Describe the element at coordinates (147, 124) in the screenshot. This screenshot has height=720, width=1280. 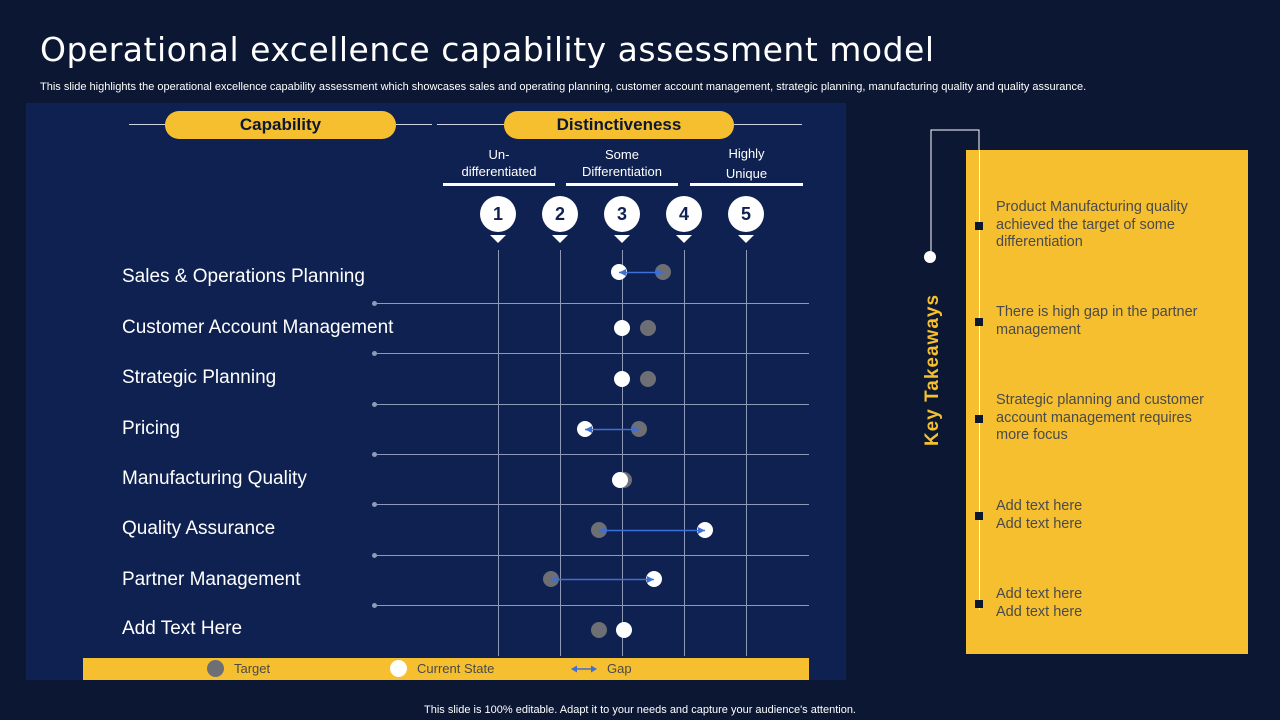
I see `capability-header-line-left` at that location.